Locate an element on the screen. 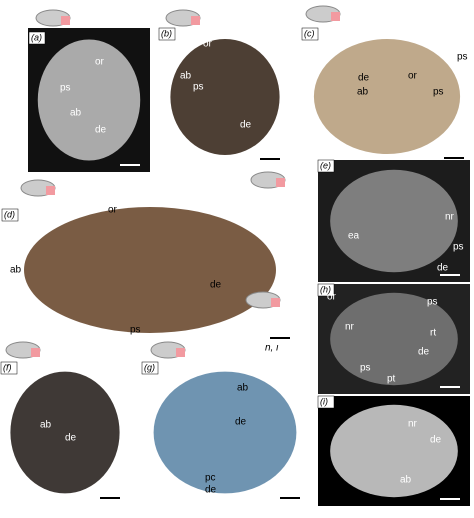 The width and height of the screenshot is (474, 518). panel-label: (i) is located at coordinates (324, 401).